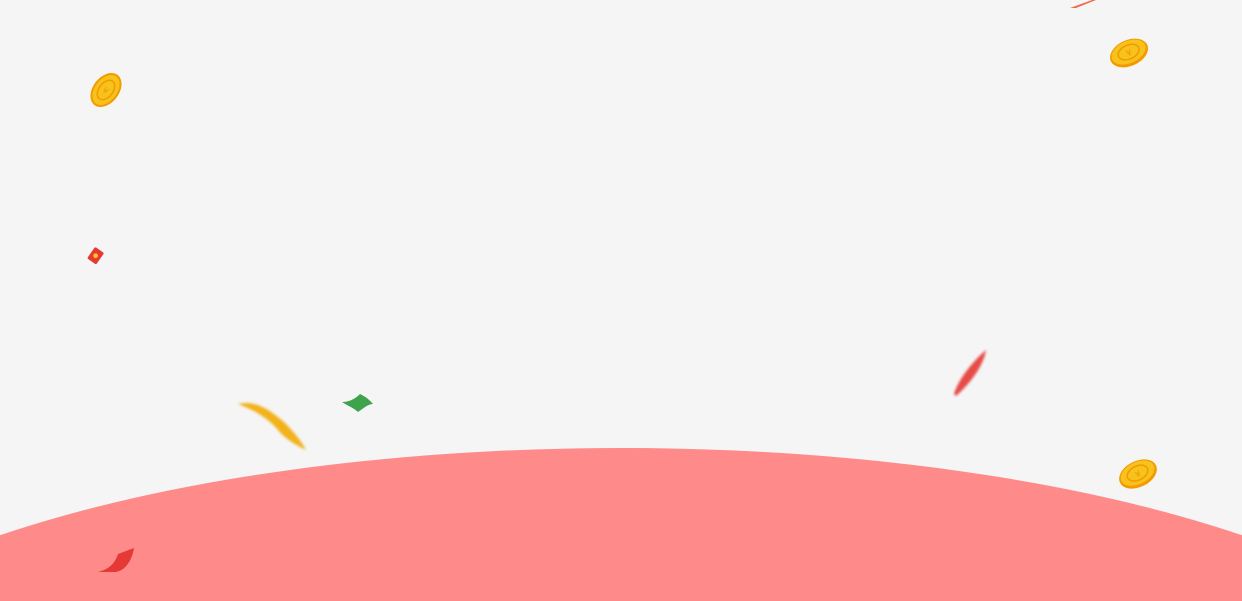 The width and height of the screenshot is (1242, 601). I want to click on red-envelope-icon, so click(95, 256).